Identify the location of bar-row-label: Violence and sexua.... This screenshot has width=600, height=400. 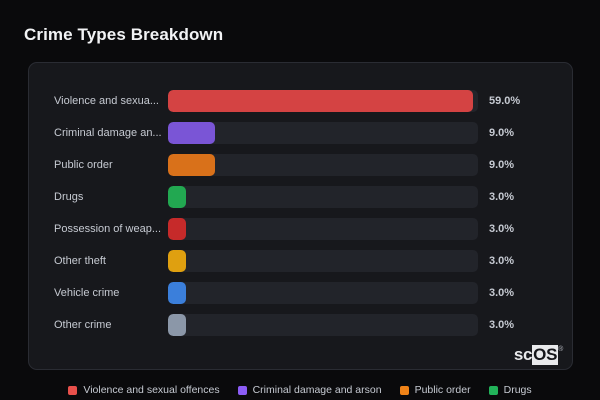
(106, 101).